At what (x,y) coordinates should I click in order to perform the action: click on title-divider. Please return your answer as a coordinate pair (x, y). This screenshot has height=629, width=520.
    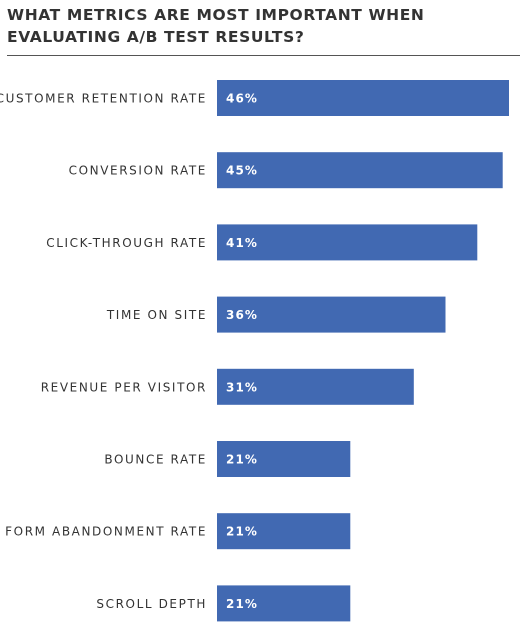
    Looking at the image, I should click on (263, 55).